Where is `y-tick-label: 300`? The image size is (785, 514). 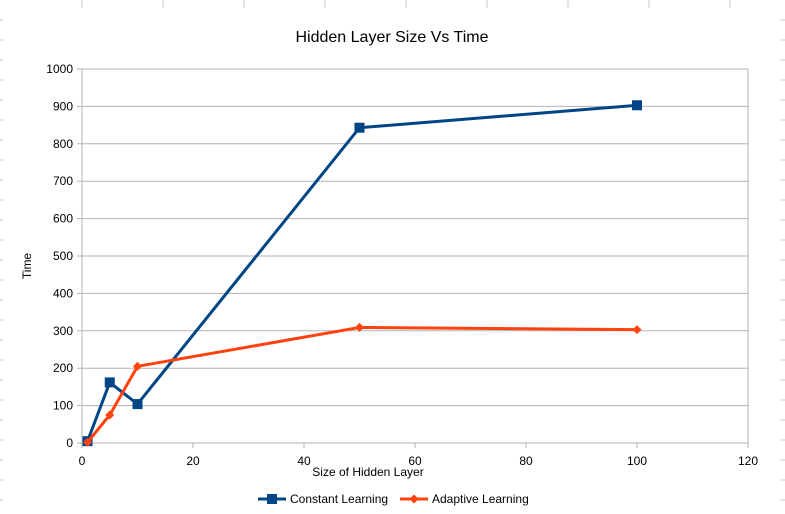 y-tick-label: 300 is located at coordinates (63, 331).